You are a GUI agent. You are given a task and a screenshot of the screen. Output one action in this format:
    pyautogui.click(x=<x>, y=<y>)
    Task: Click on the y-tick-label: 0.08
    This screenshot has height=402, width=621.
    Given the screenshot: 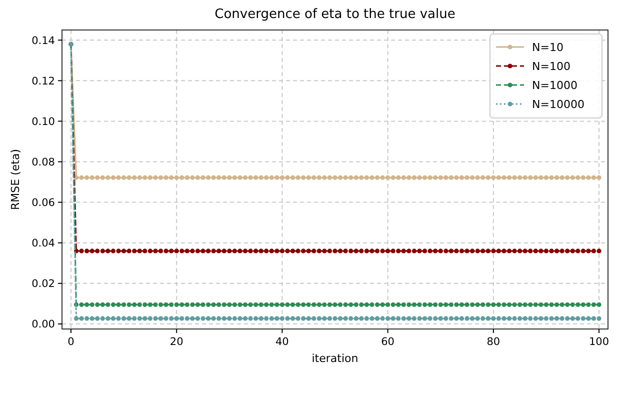 What is the action you would take?
    pyautogui.click(x=43, y=162)
    